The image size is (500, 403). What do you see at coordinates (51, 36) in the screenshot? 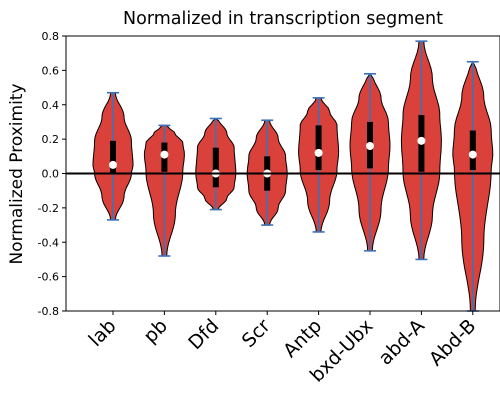
I see `y-tick-label: 0.8` at bounding box center [51, 36].